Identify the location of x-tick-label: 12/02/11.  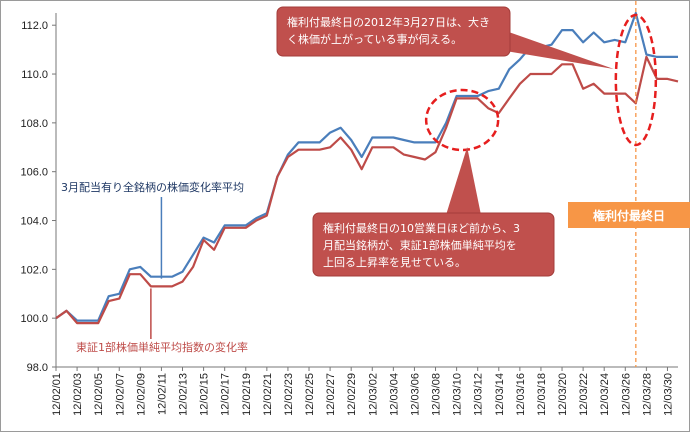
(162, 394).